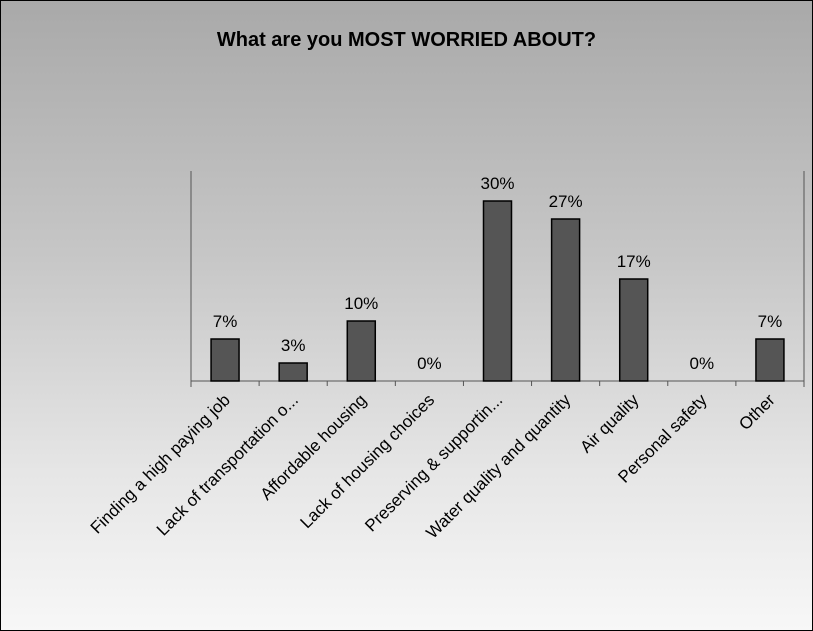 The width and height of the screenshot is (813, 631). Describe the element at coordinates (566, 201) in the screenshot. I see `data-label: 27%` at that location.